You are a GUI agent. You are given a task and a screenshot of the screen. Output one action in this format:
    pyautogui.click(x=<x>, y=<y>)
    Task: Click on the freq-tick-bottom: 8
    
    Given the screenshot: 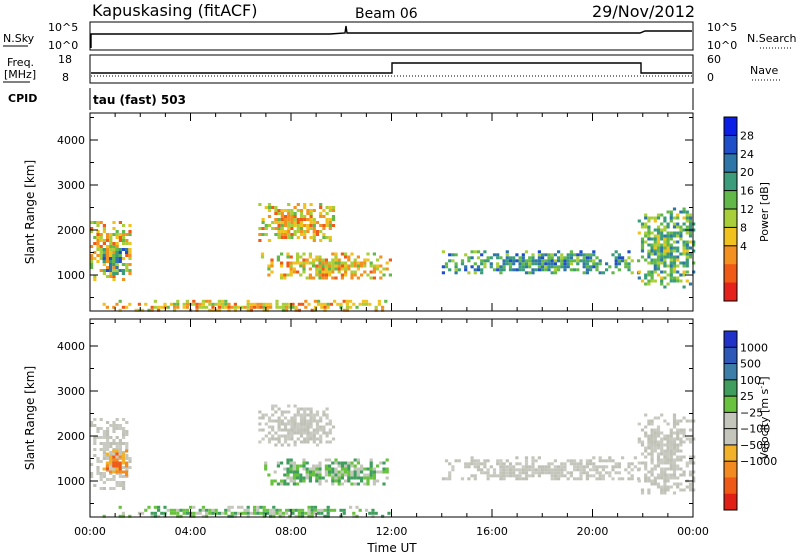 What is the action you would take?
    pyautogui.click(x=65, y=77)
    